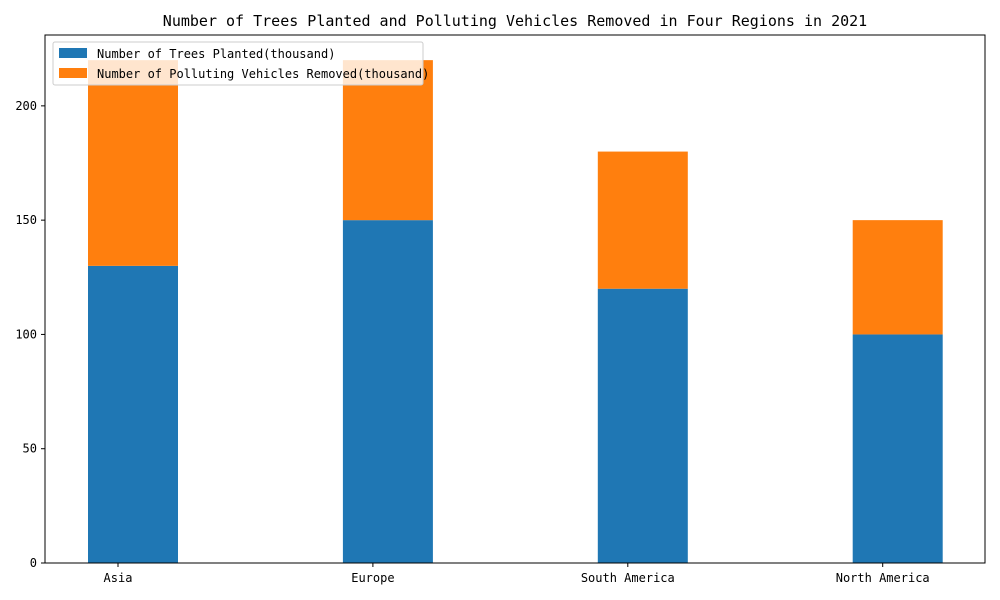 This screenshot has height=600, width=1000. I want to click on bar-asia-trees, so click(133, 414).